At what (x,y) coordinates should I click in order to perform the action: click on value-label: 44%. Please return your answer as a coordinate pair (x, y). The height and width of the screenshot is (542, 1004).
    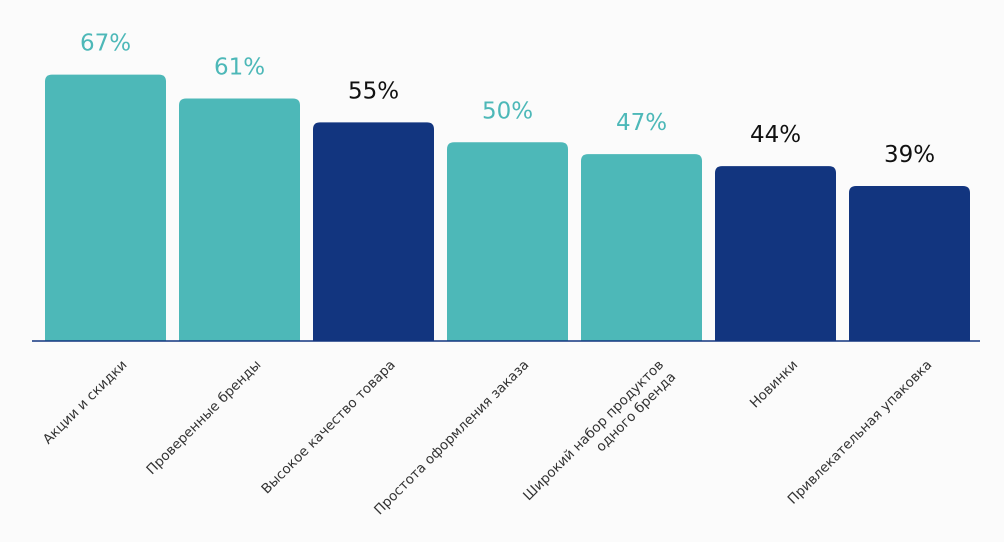
    Looking at the image, I should click on (775, 135).